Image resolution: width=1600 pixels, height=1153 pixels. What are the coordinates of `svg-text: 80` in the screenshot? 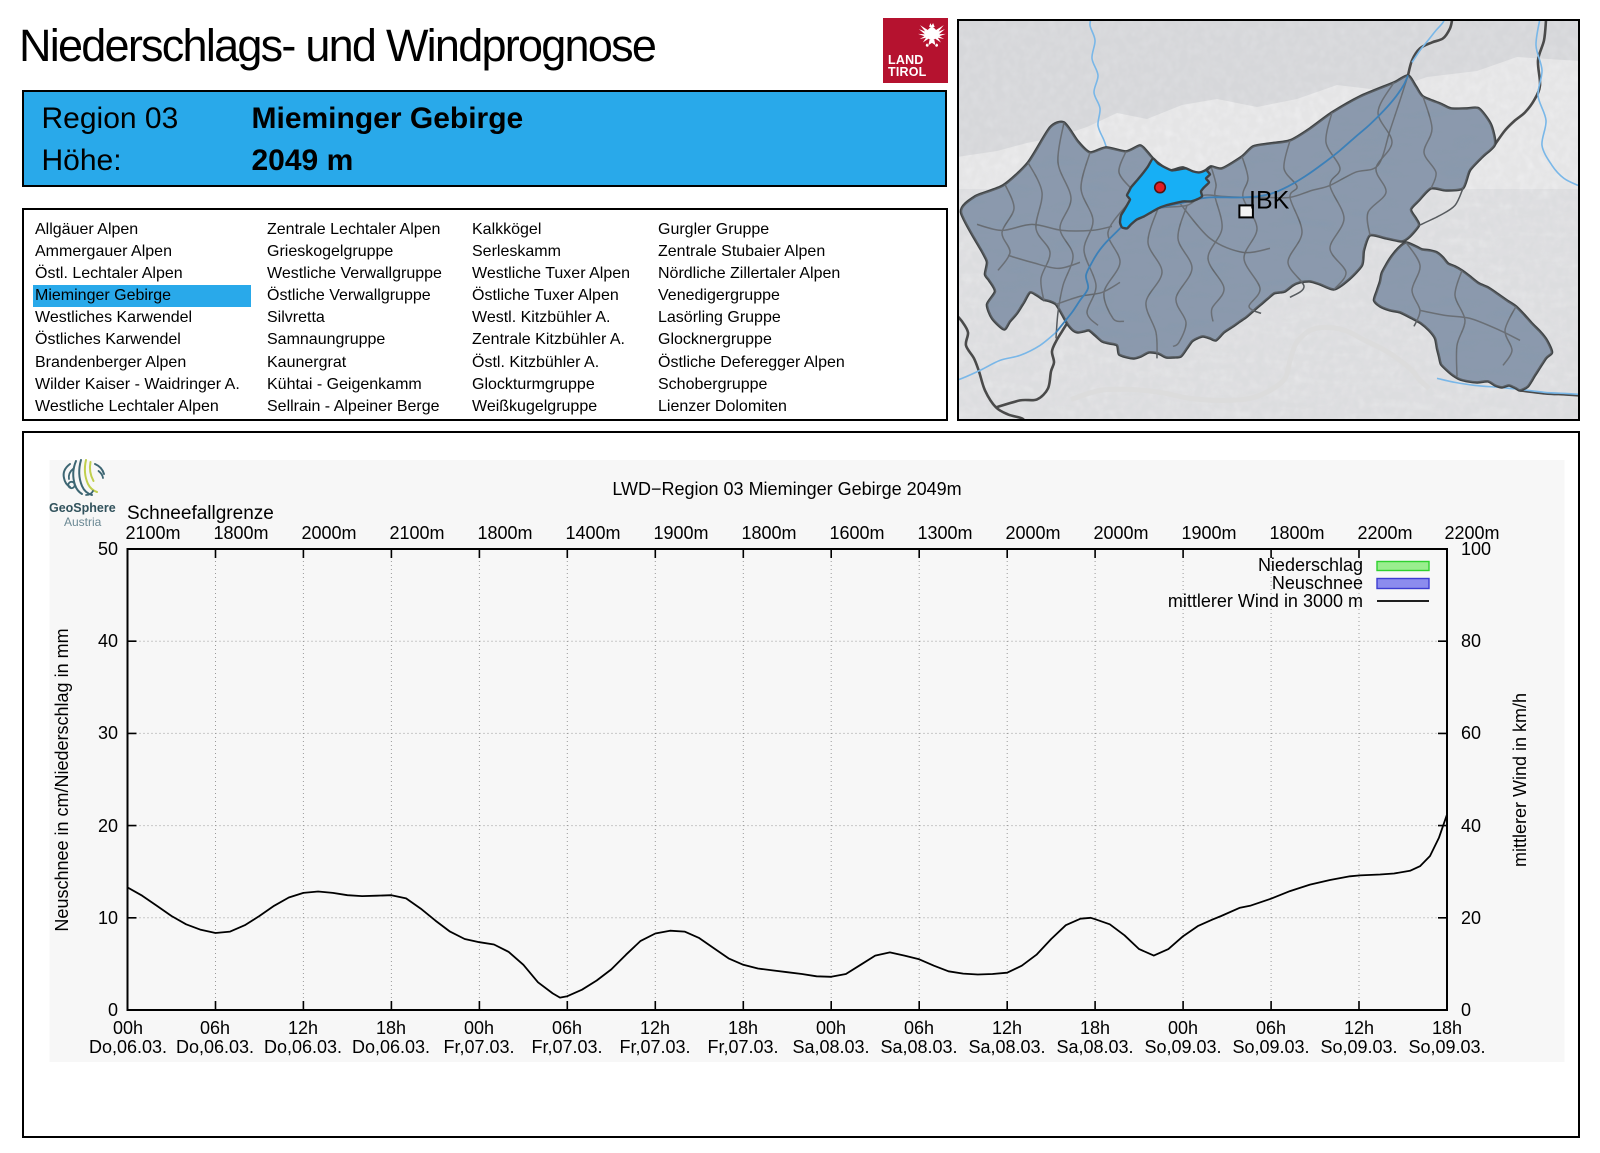 It's located at (1471, 641).